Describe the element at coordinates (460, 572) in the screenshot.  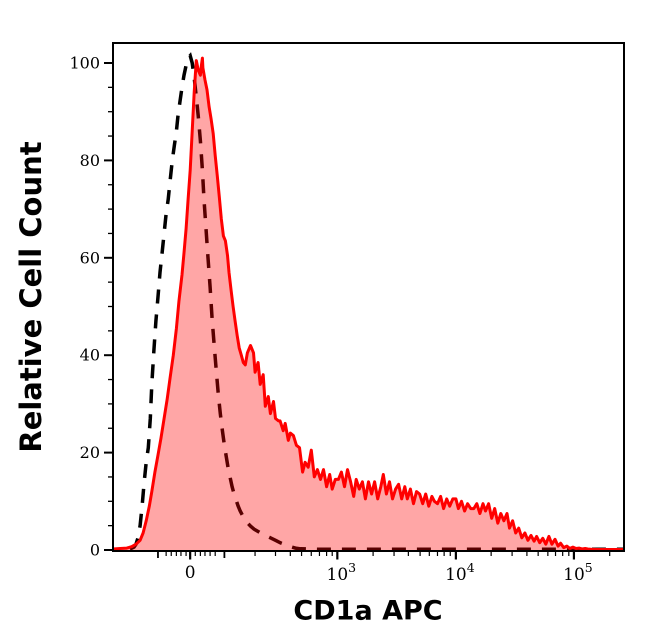
I see `x-tick-label-10e4: 10⁴` at that location.